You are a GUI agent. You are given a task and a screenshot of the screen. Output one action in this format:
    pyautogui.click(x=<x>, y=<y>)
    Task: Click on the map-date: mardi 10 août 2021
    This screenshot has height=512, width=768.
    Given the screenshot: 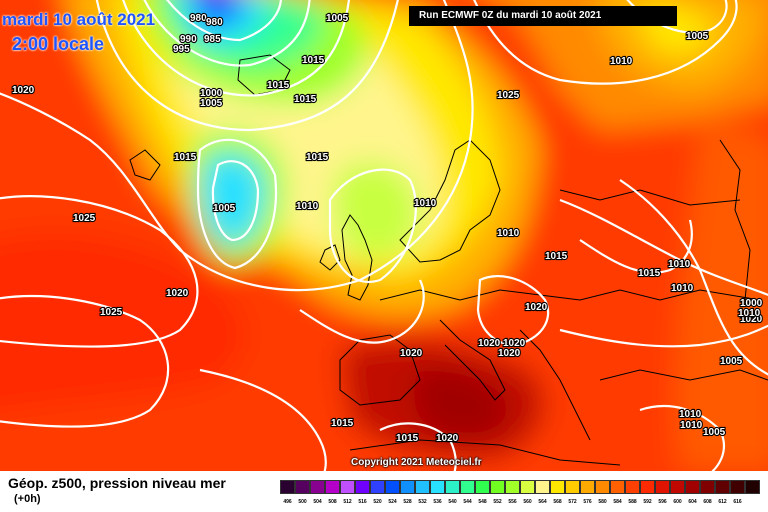 What is the action you would take?
    pyautogui.click(x=79, y=19)
    